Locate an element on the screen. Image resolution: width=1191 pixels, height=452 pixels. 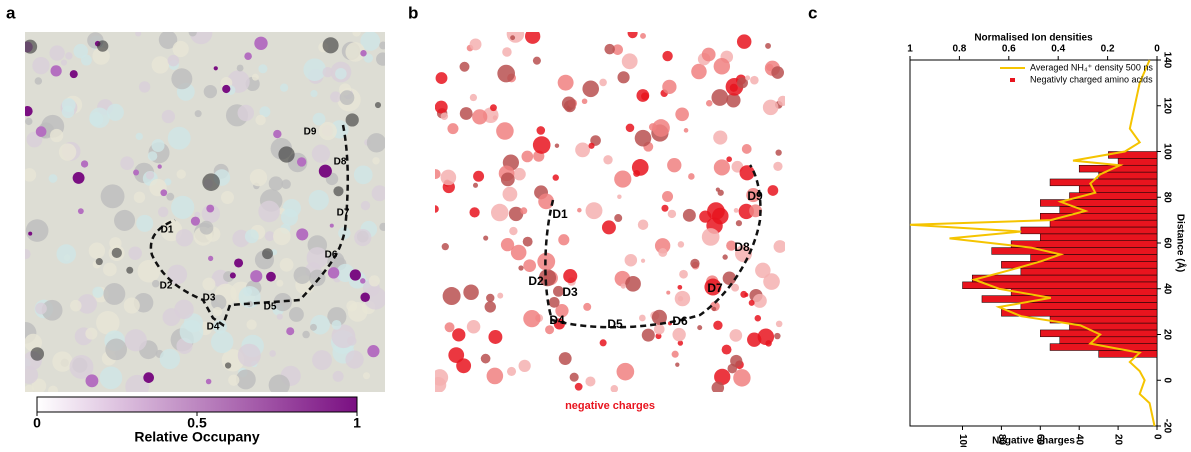
legend-swatch is located at coordinates (1012, 80).